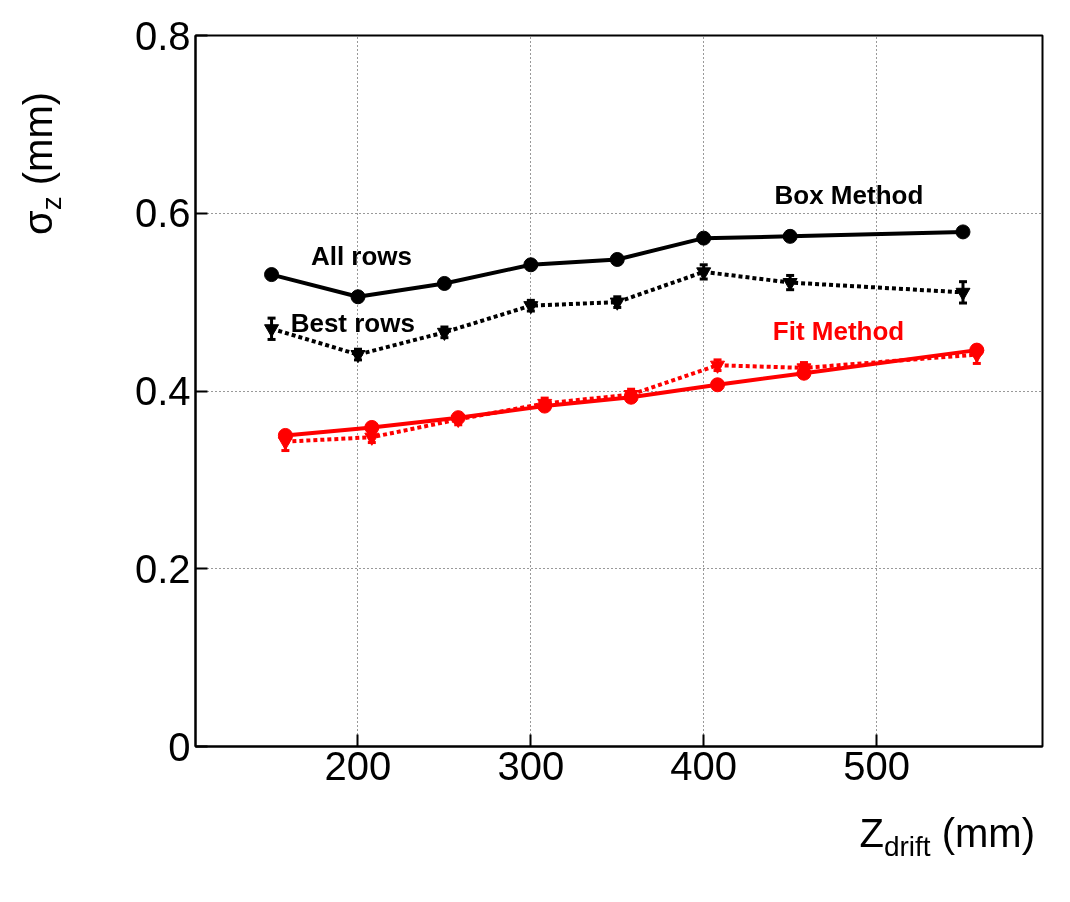 The width and height of the screenshot is (1070, 902). What do you see at coordinates (358, 765) in the screenshot?
I see `x-tick-label: 200` at bounding box center [358, 765].